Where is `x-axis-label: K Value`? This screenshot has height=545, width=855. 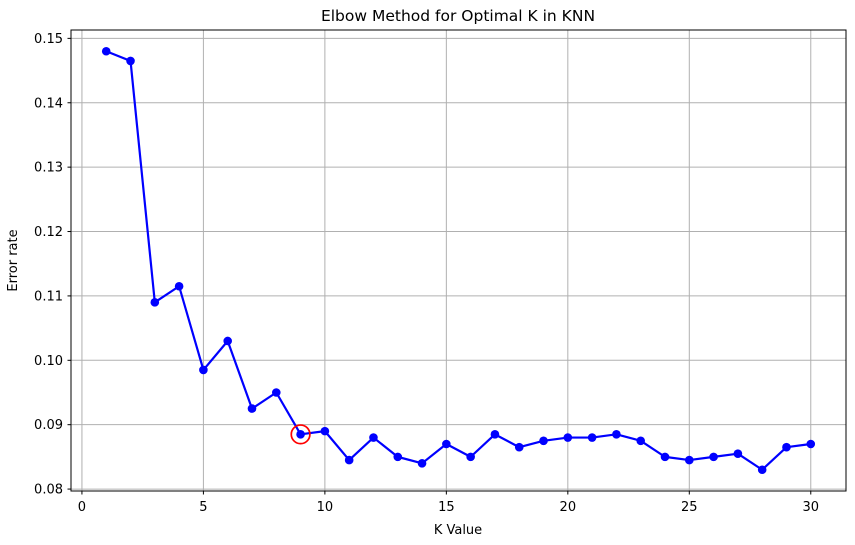
x-axis-label: K Value is located at coordinates (458, 530).